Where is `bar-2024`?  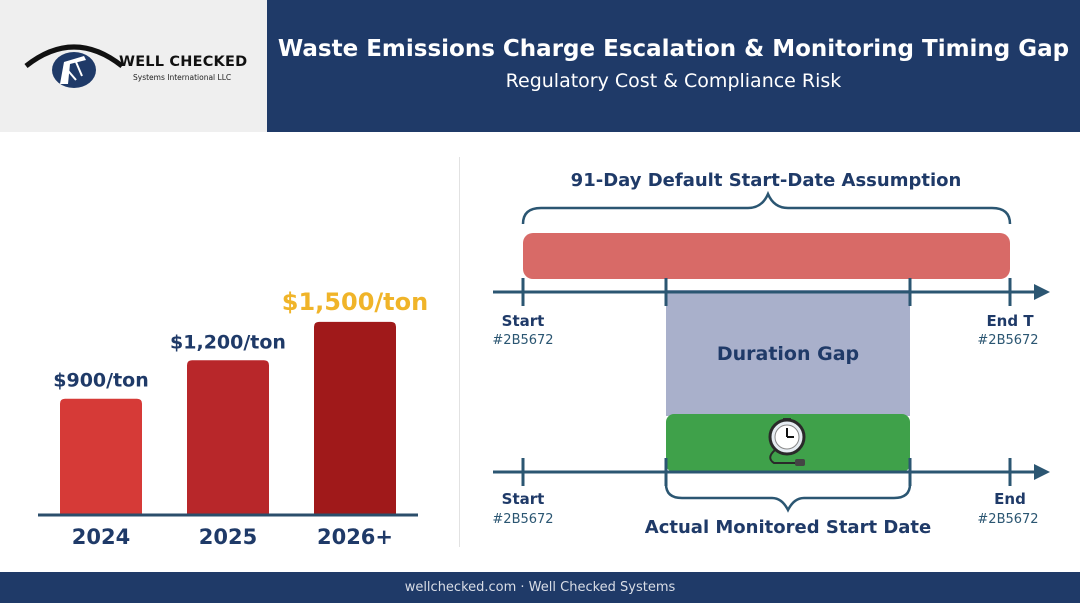 bar-2024 is located at coordinates (101, 456).